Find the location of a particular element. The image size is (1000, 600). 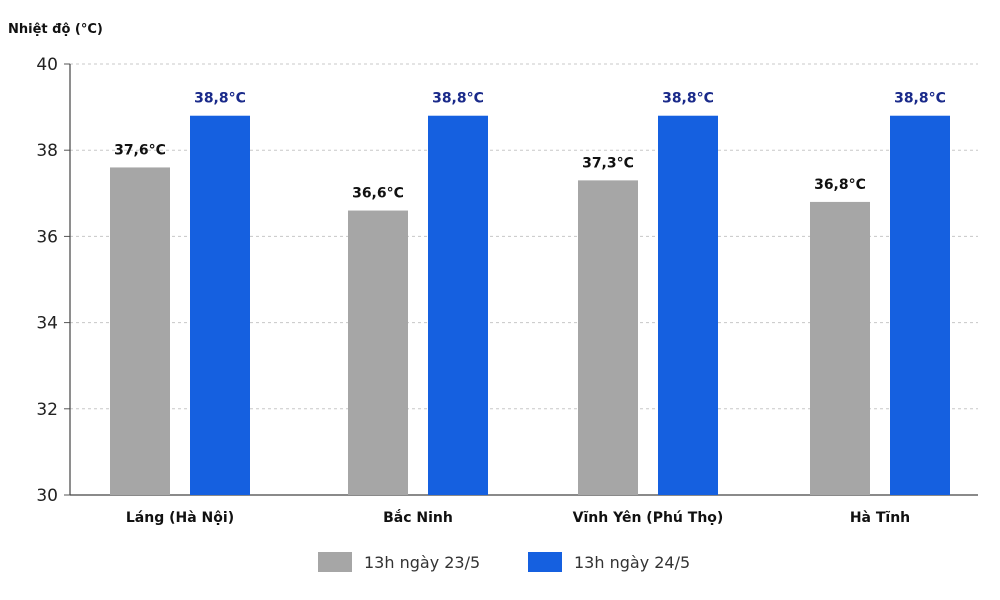

y-axis-title: Nhiệt độ (°C) is located at coordinates (55, 29).